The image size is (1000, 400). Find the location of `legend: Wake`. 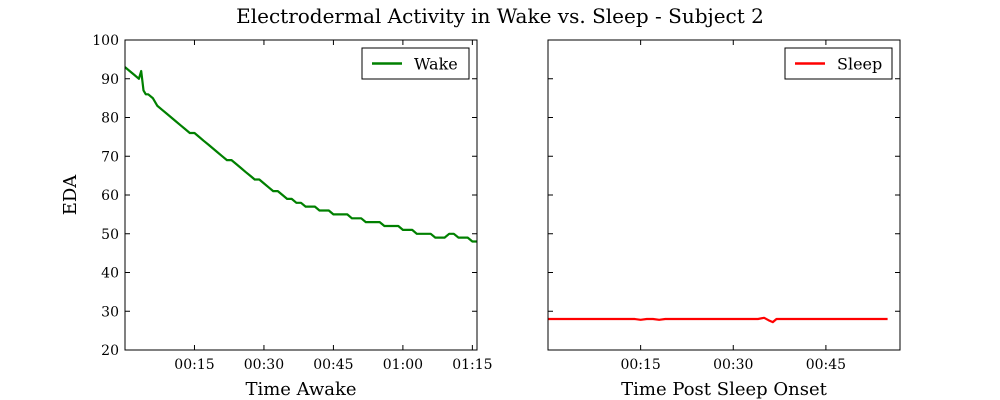

legend: Wake is located at coordinates (415, 63).